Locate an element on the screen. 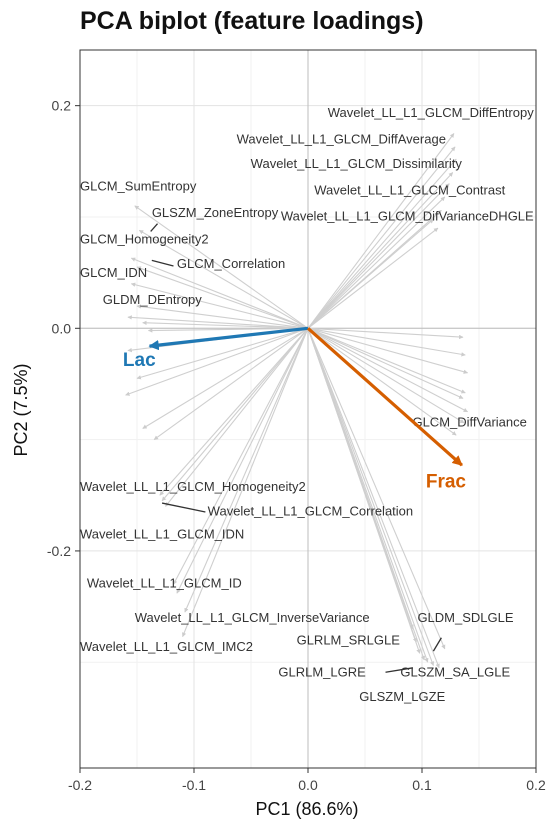 The width and height of the screenshot is (550, 830). chart-title: PCA biplot (feature loadings) is located at coordinates (252, 21).